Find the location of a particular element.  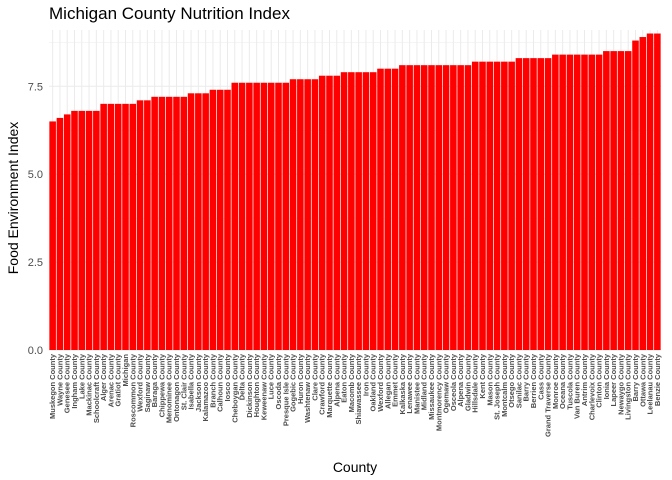

x-tick-label: Oceana County is located at coordinates (562, 381).